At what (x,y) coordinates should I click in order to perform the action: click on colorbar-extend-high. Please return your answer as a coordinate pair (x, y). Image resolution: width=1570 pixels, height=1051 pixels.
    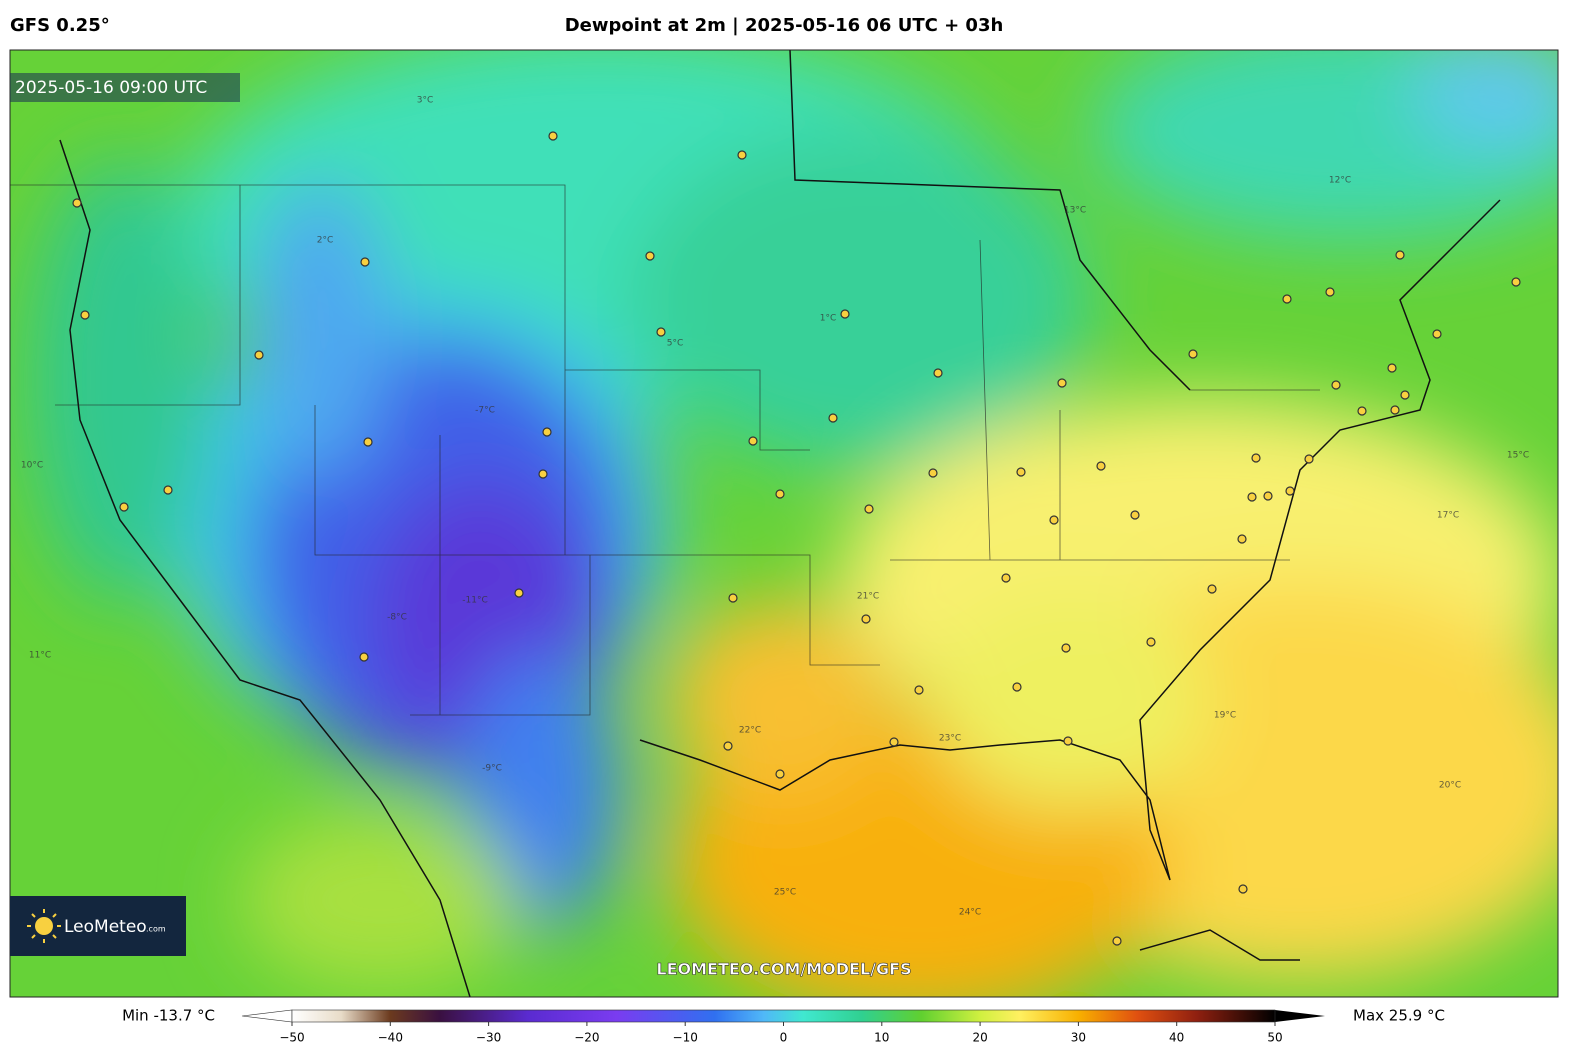
    Looking at the image, I should click on (1300, 1016).